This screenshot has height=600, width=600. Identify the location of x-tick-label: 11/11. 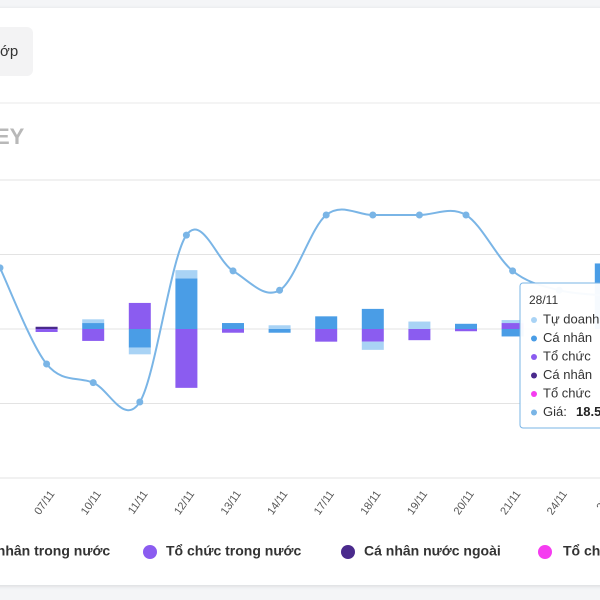
(138, 503).